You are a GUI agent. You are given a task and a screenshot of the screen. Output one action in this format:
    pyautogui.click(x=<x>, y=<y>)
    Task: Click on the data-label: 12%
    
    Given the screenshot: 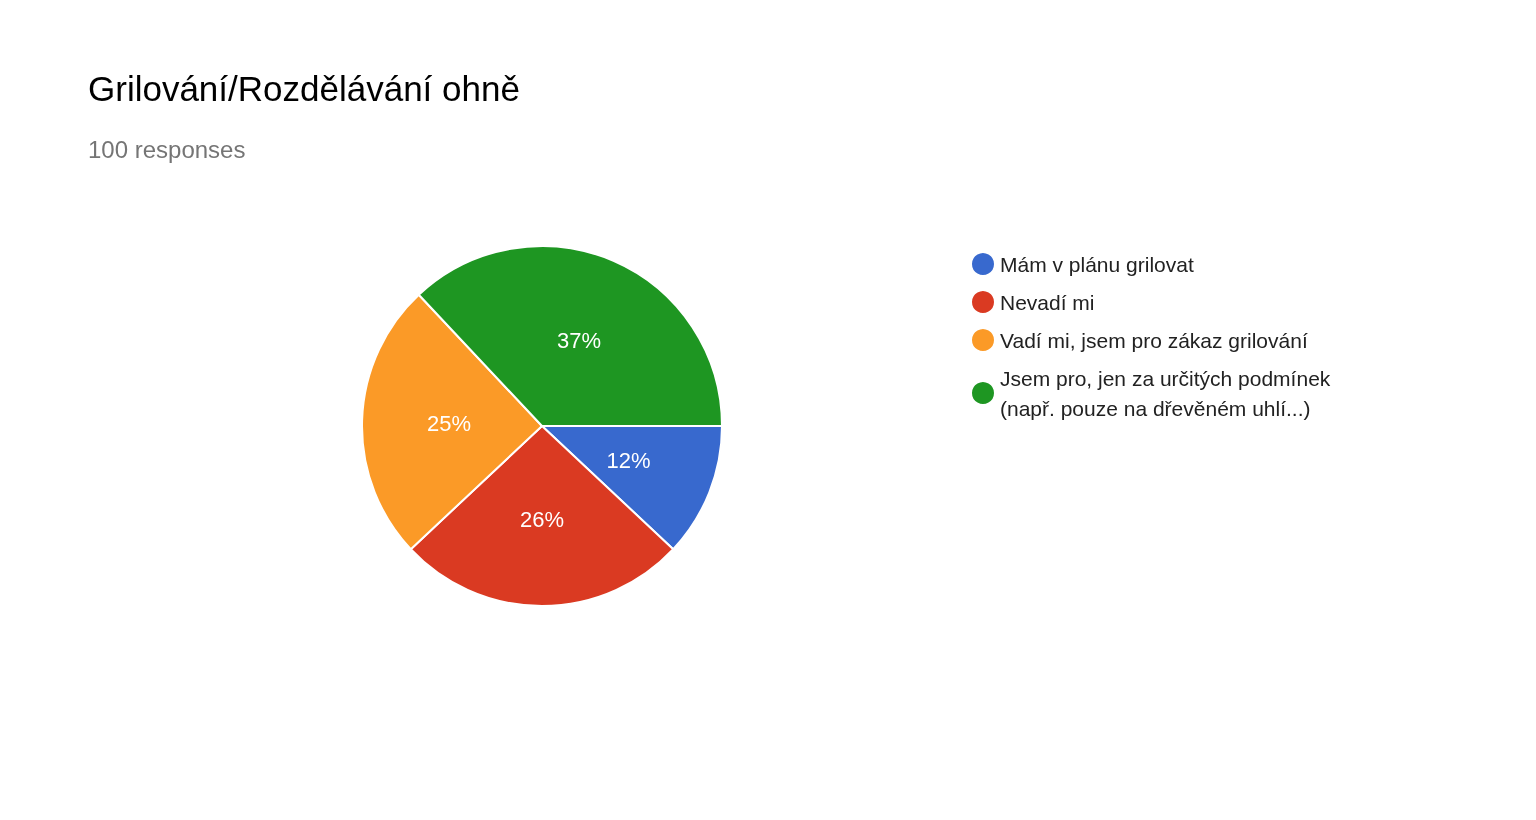 What is the action you would take?
    pyautogui.click(x=628, y=460)
    